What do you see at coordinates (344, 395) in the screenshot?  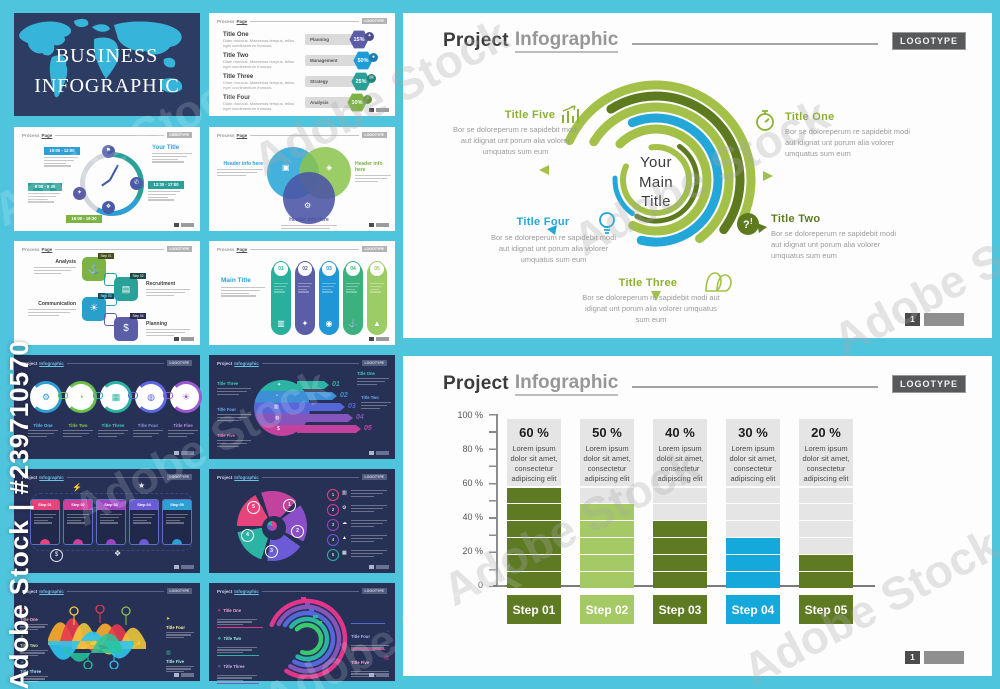 I see `arrow-number: 02` at bounding box center [344, 395].